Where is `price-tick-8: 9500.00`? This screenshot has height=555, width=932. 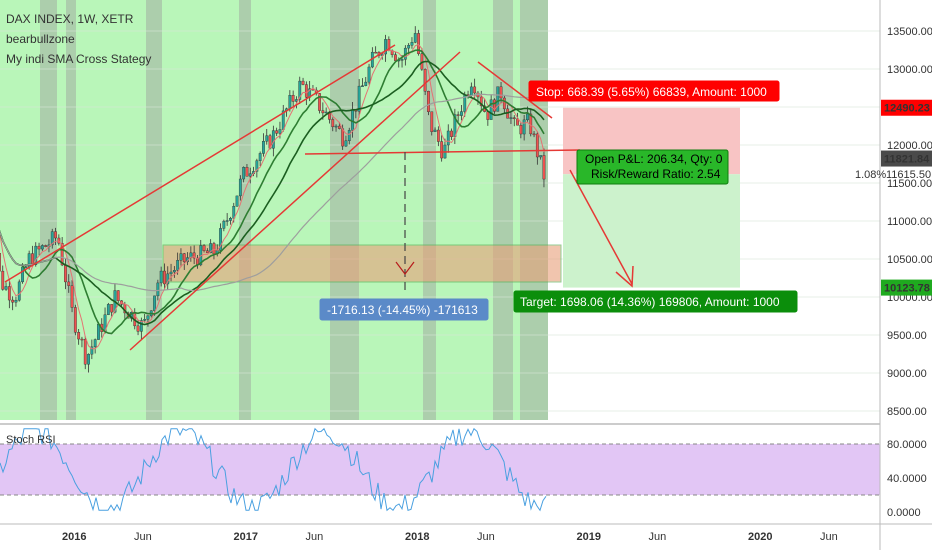
price-tick-8: 9500.00 is located at coordinates (907, 336).